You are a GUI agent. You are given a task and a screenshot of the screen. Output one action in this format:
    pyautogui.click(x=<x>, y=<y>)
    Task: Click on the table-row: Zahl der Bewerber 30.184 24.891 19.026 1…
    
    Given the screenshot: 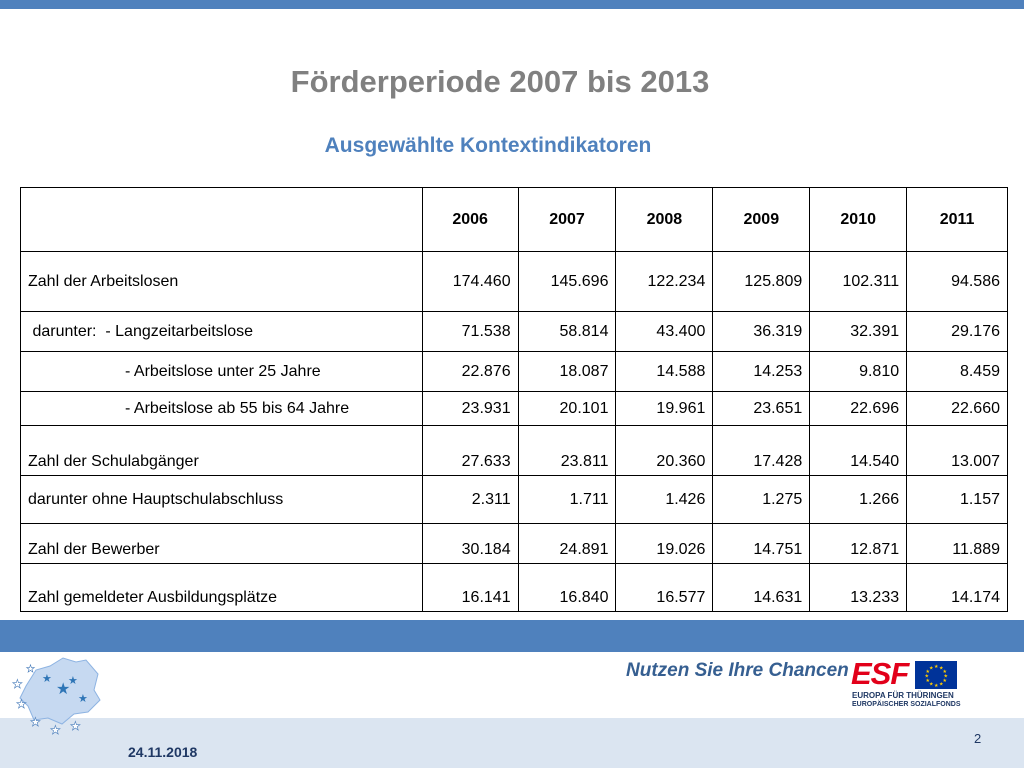 What is the action you would take?
    pyautogui.click(x=514, y=543)
    